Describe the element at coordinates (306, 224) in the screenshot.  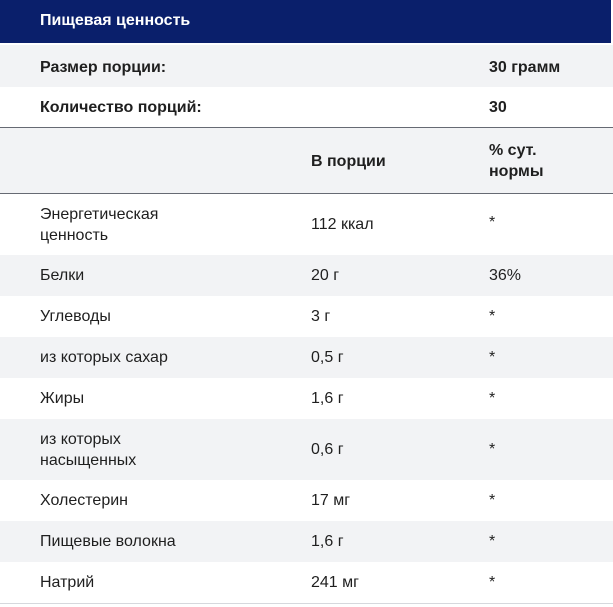
I see `table-row: Энергетическая ценность 112 ккал *` at that location.